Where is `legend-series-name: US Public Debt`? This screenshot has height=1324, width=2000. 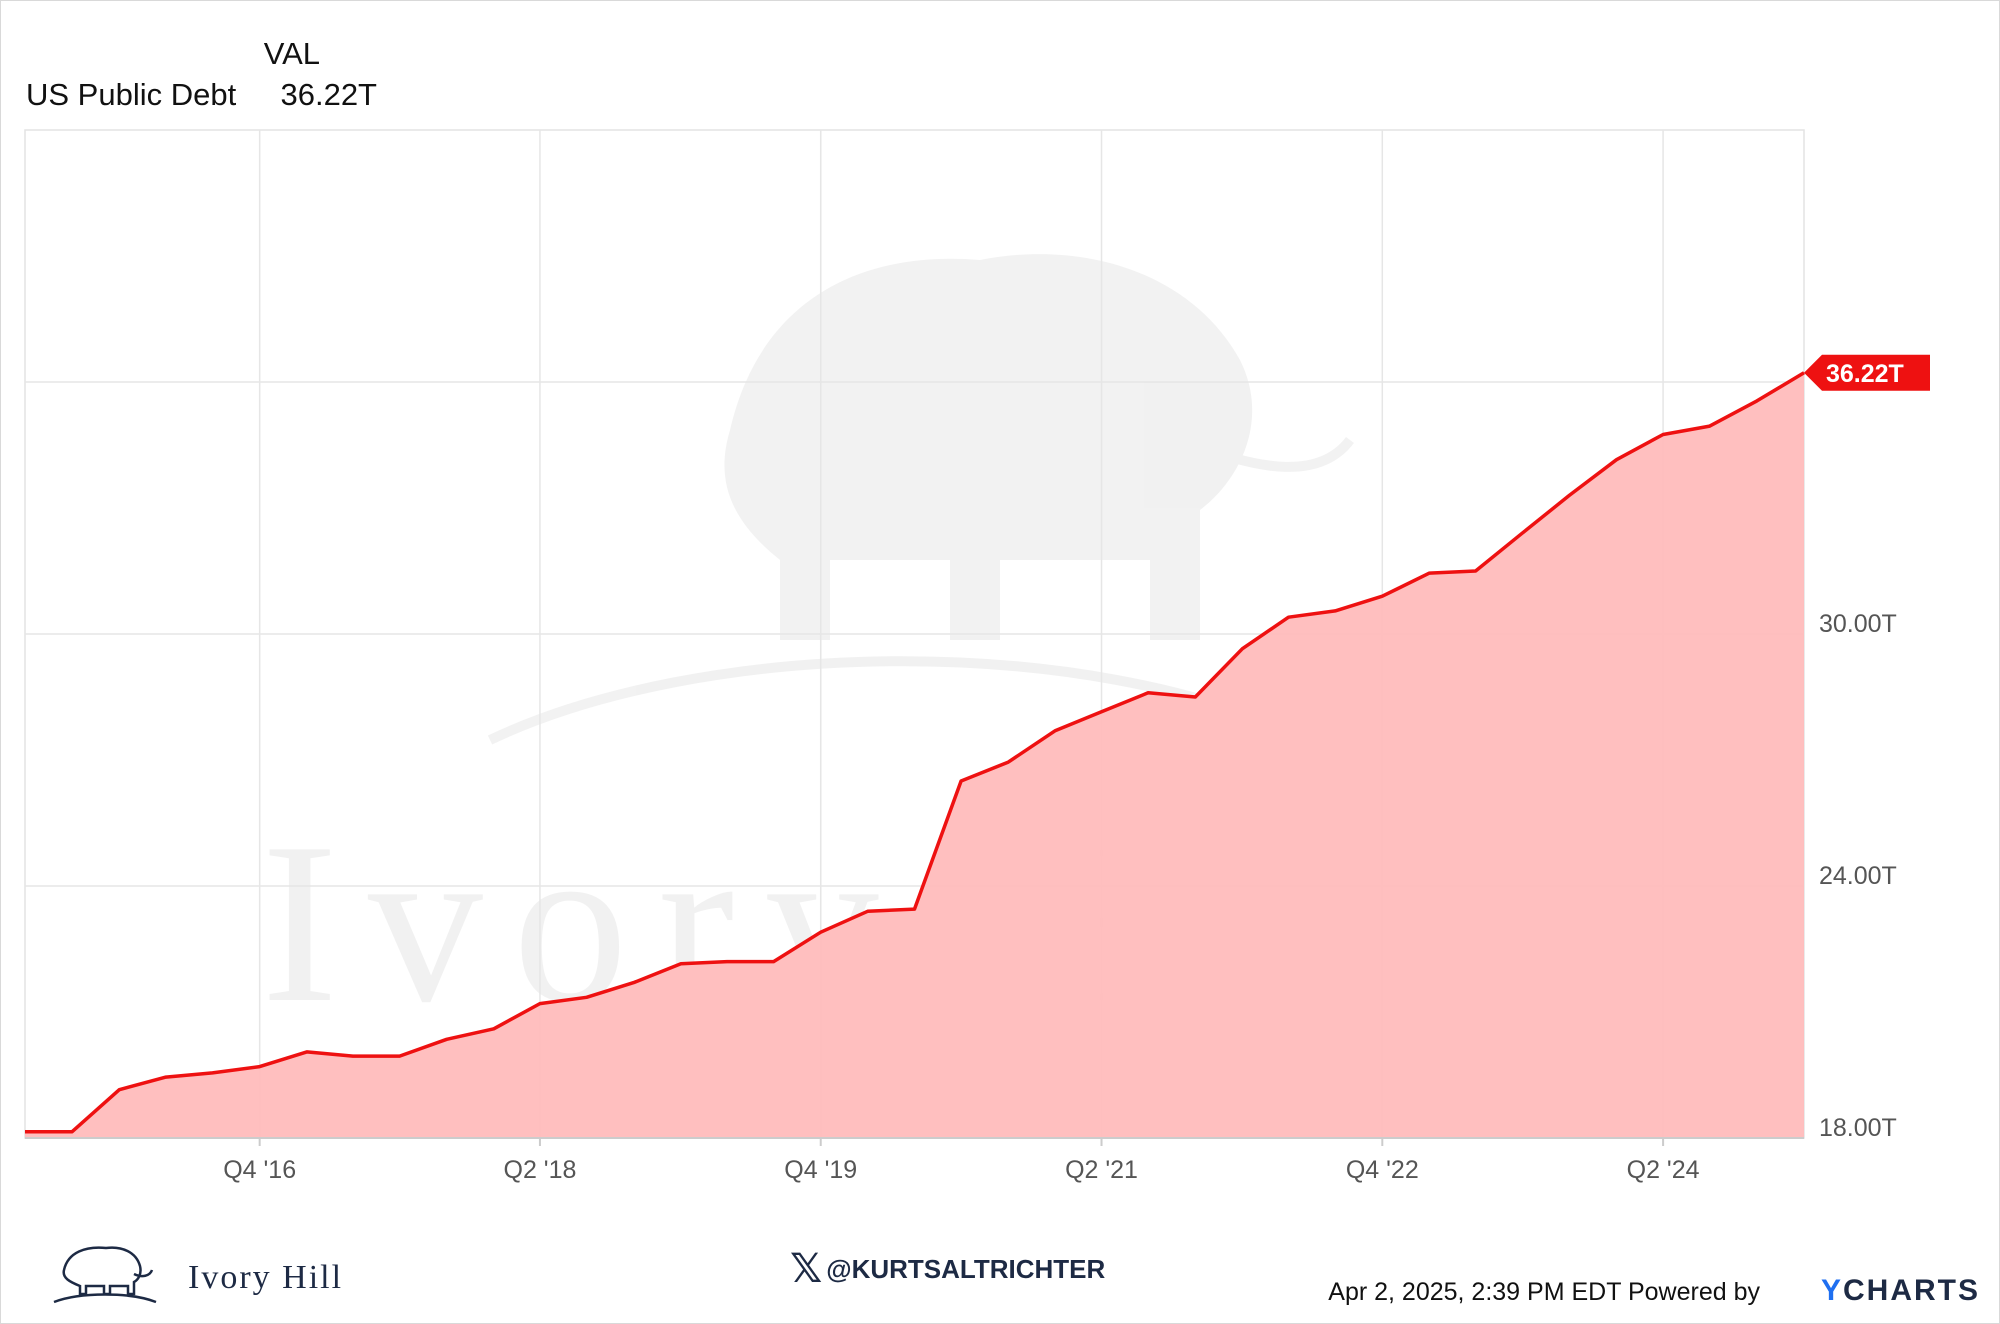 legend-series-name: US Public Debt is located at coordinates (131, 94).